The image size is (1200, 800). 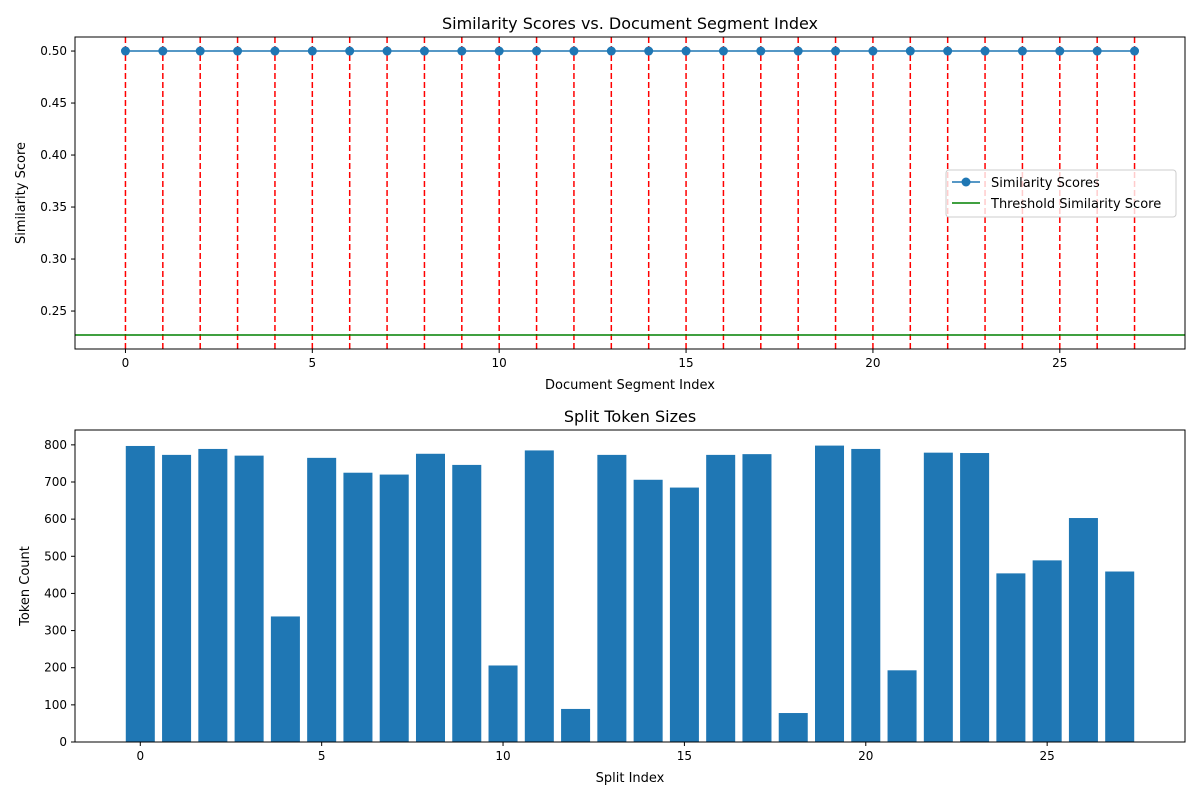 What do you see at coordinates (53, 311) in the screenshot?
I see `y-tick-label: 0.25` at bounding box center [53, 311].